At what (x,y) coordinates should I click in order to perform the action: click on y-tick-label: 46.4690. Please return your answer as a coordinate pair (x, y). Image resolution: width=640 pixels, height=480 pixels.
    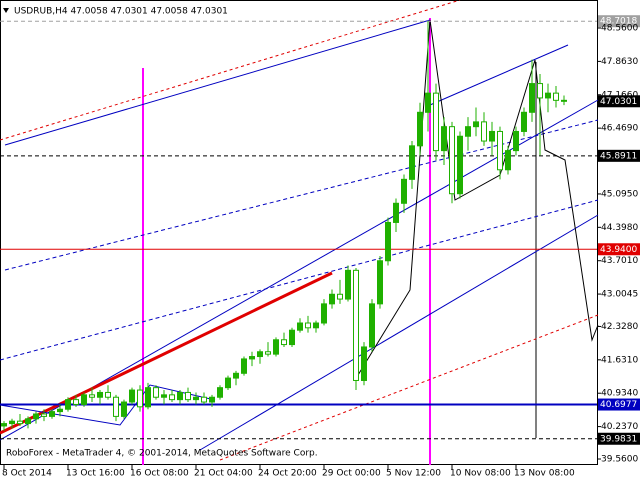
    Looking at the image, I should click on (619, 129).